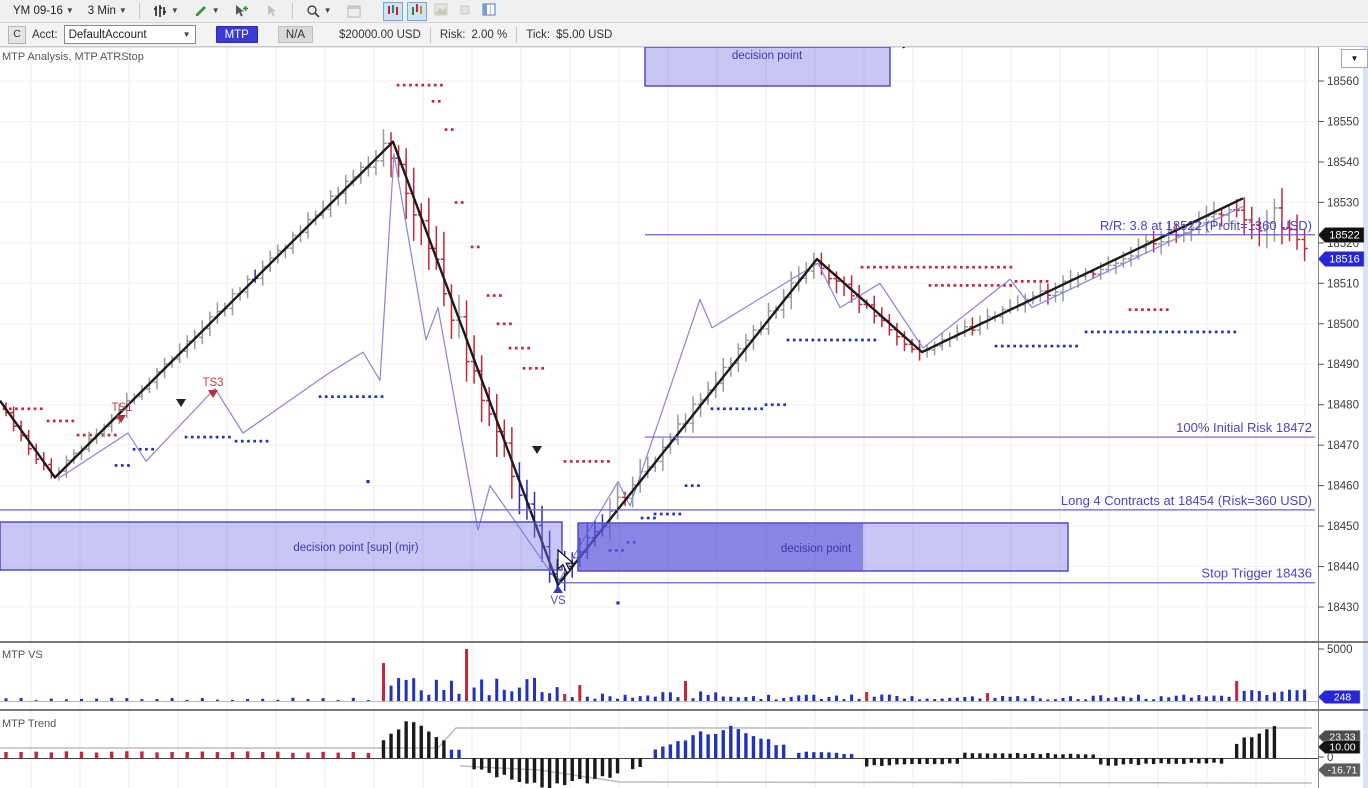 This screenshot has width=1368, height=788. Describe the element at coordinates (558, 601) in the screenshot. I see `svg-text: VS` at that location.